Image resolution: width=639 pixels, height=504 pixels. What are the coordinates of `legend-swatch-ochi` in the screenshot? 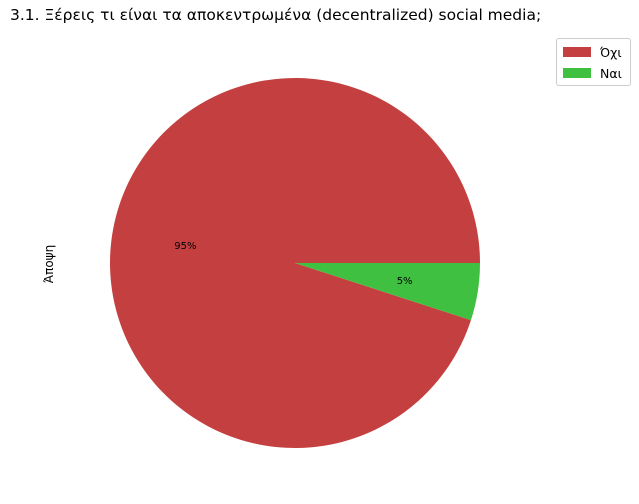 It's located at (577, 52).